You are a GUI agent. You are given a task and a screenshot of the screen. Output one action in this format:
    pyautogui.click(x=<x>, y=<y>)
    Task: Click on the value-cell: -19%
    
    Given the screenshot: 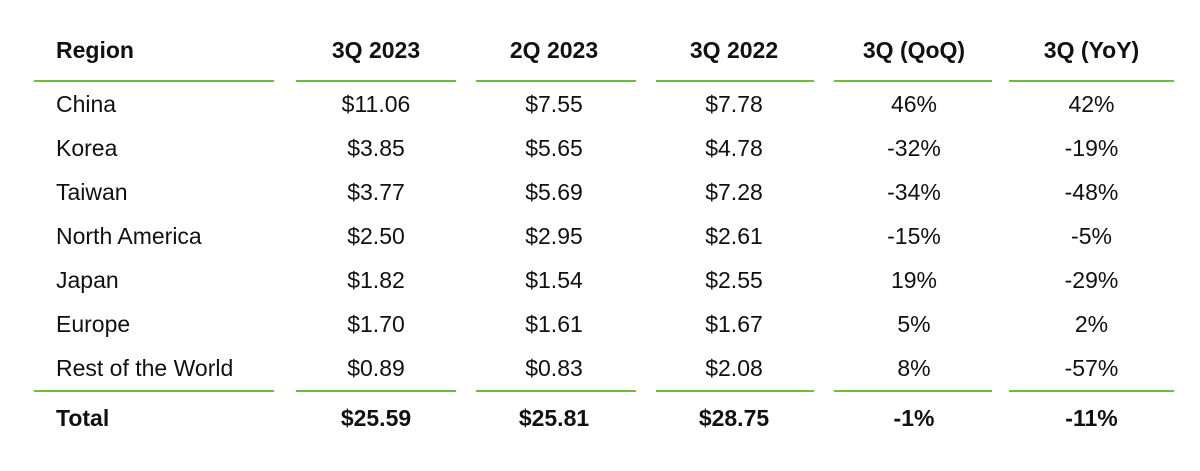 What is the action you would take?
    pyautogui.click(x=1091, y=147)
    